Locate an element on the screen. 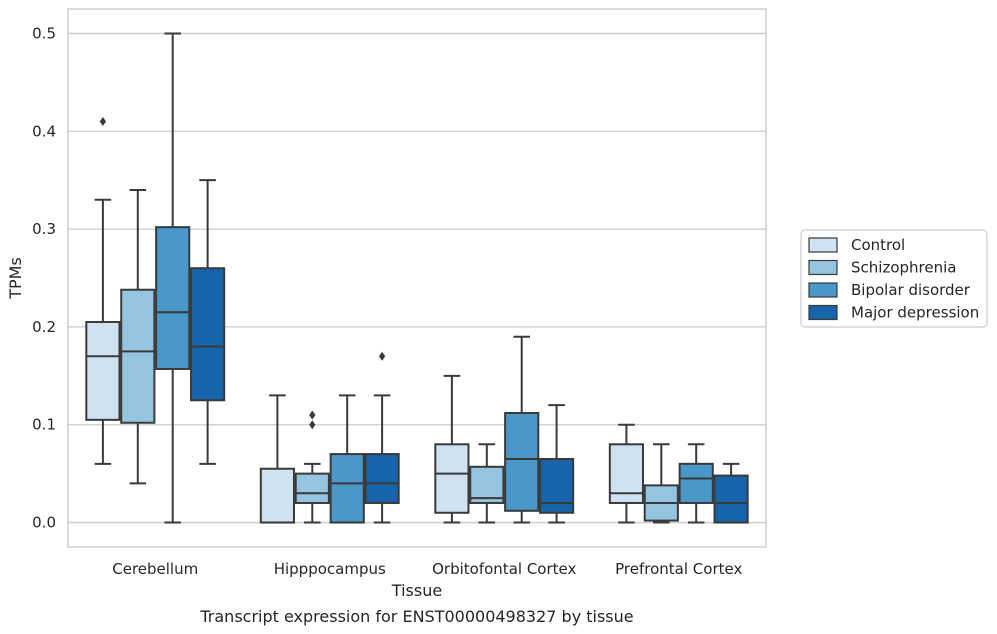 The image size is (997, 634). x-tick-label: Prefrontal Cortex is located at coordinates (678, 569).